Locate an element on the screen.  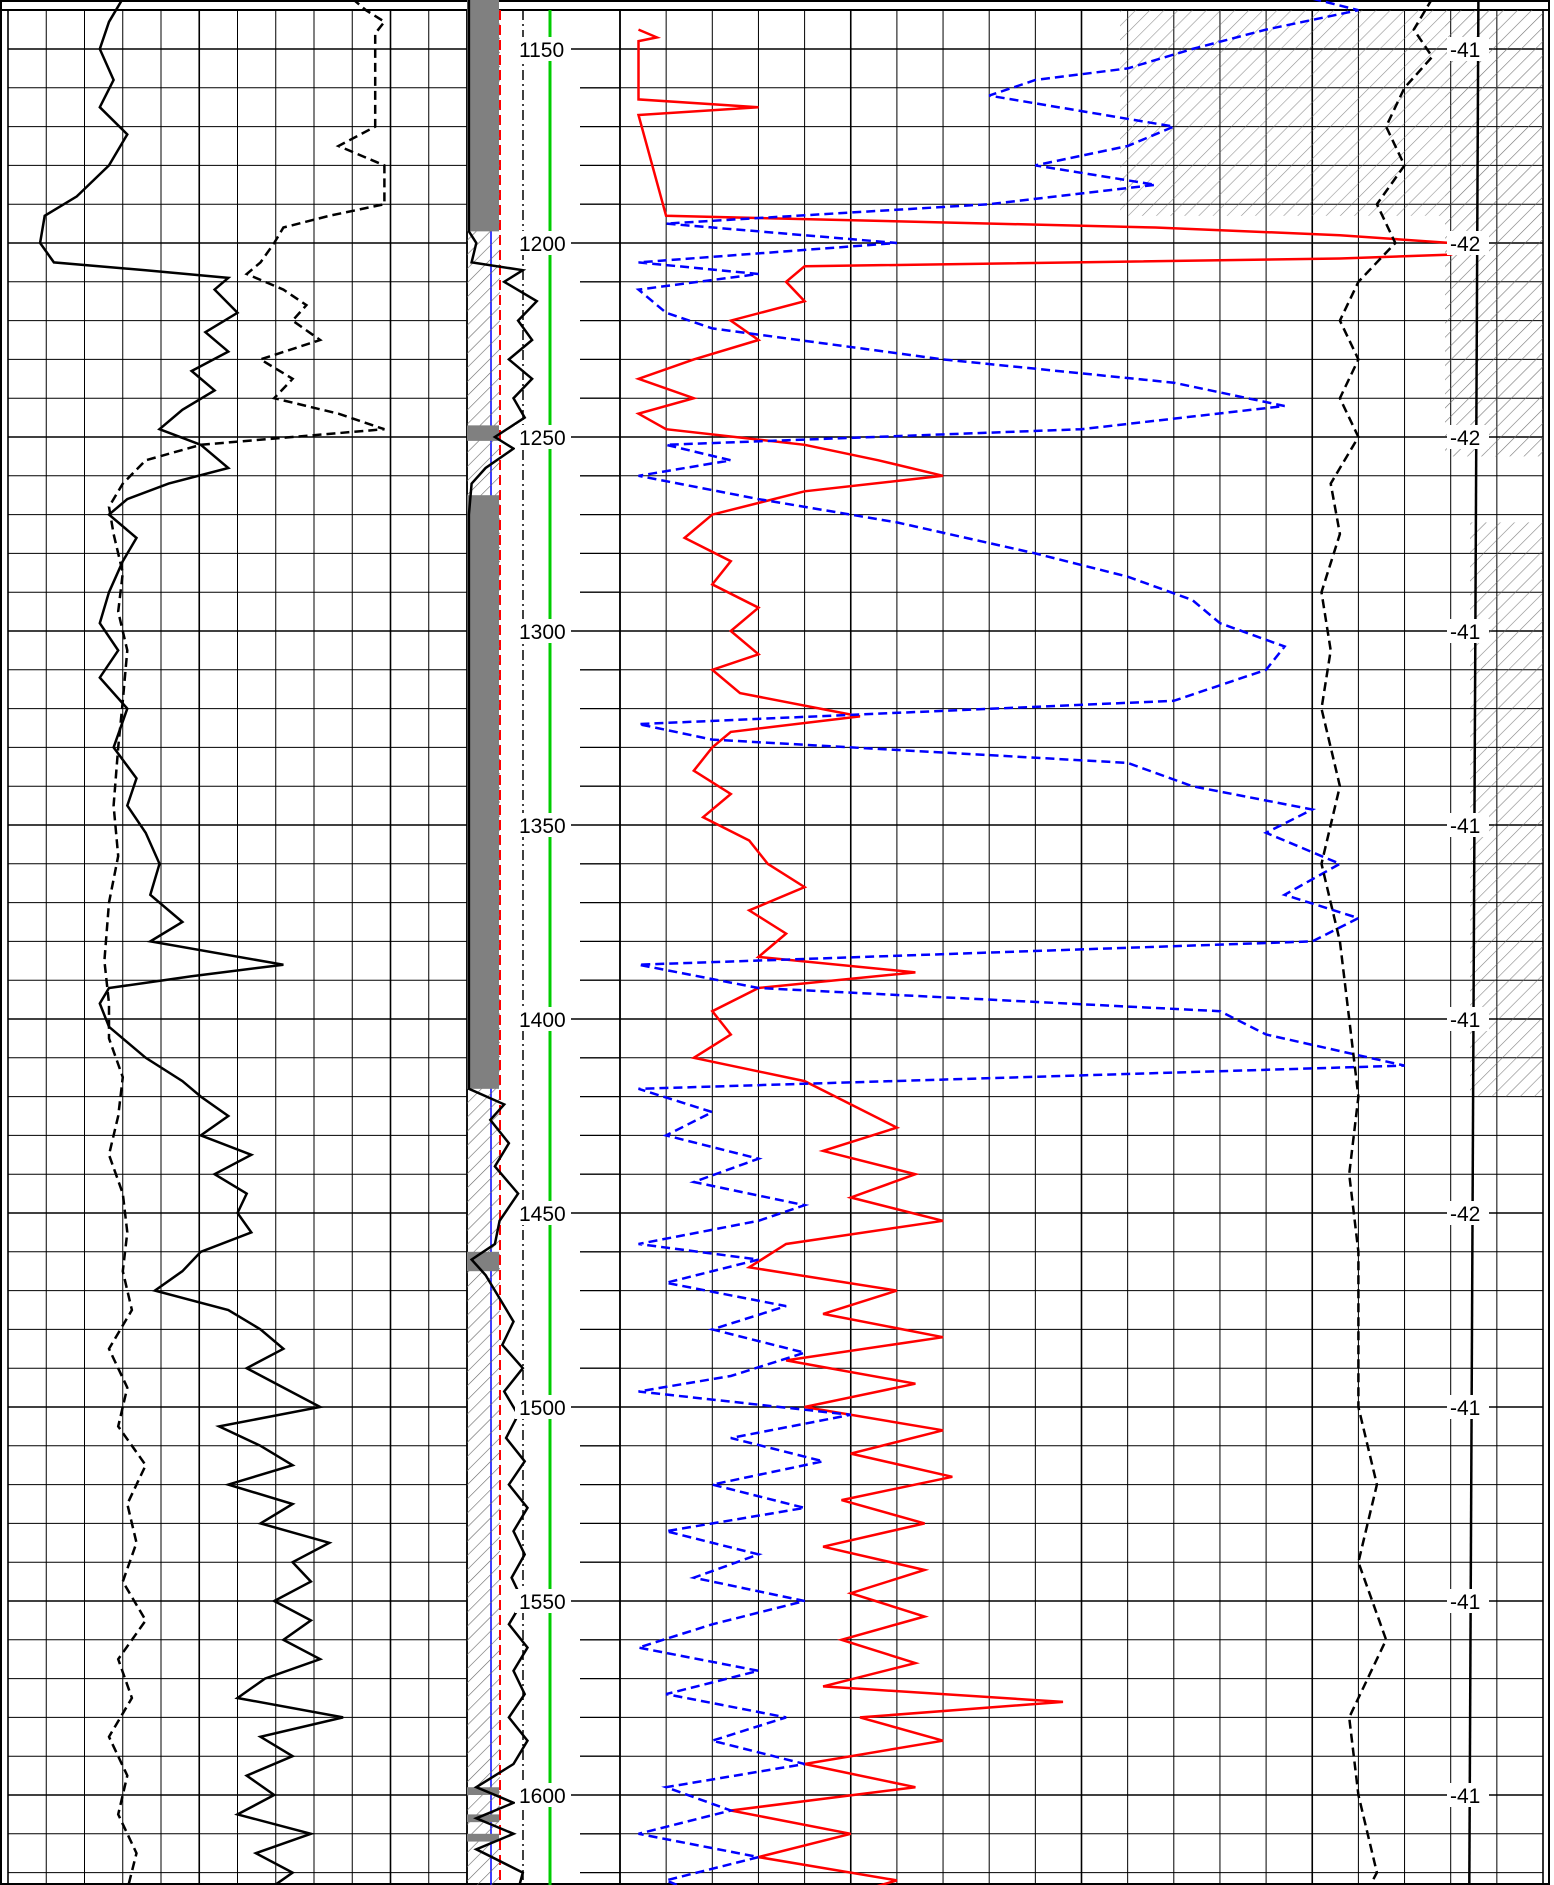
depth-label: 1500 is located at coordinates (542, 1408).